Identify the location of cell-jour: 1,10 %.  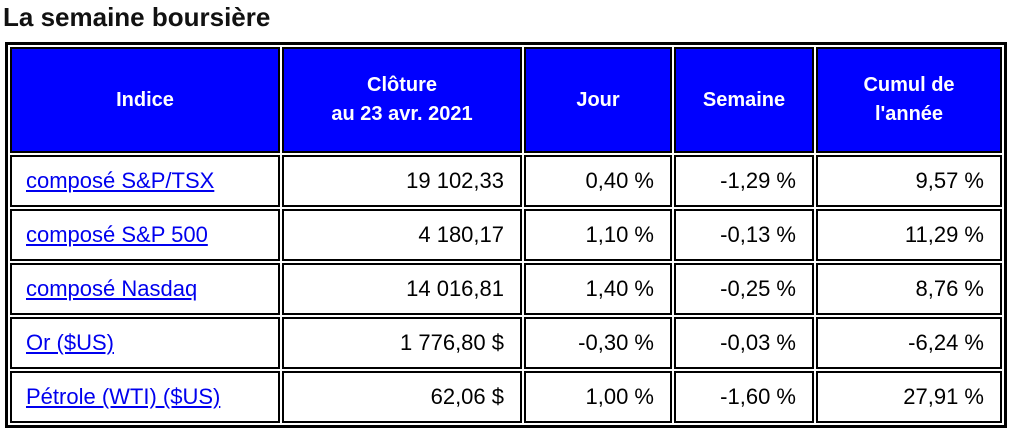
(598, 235).